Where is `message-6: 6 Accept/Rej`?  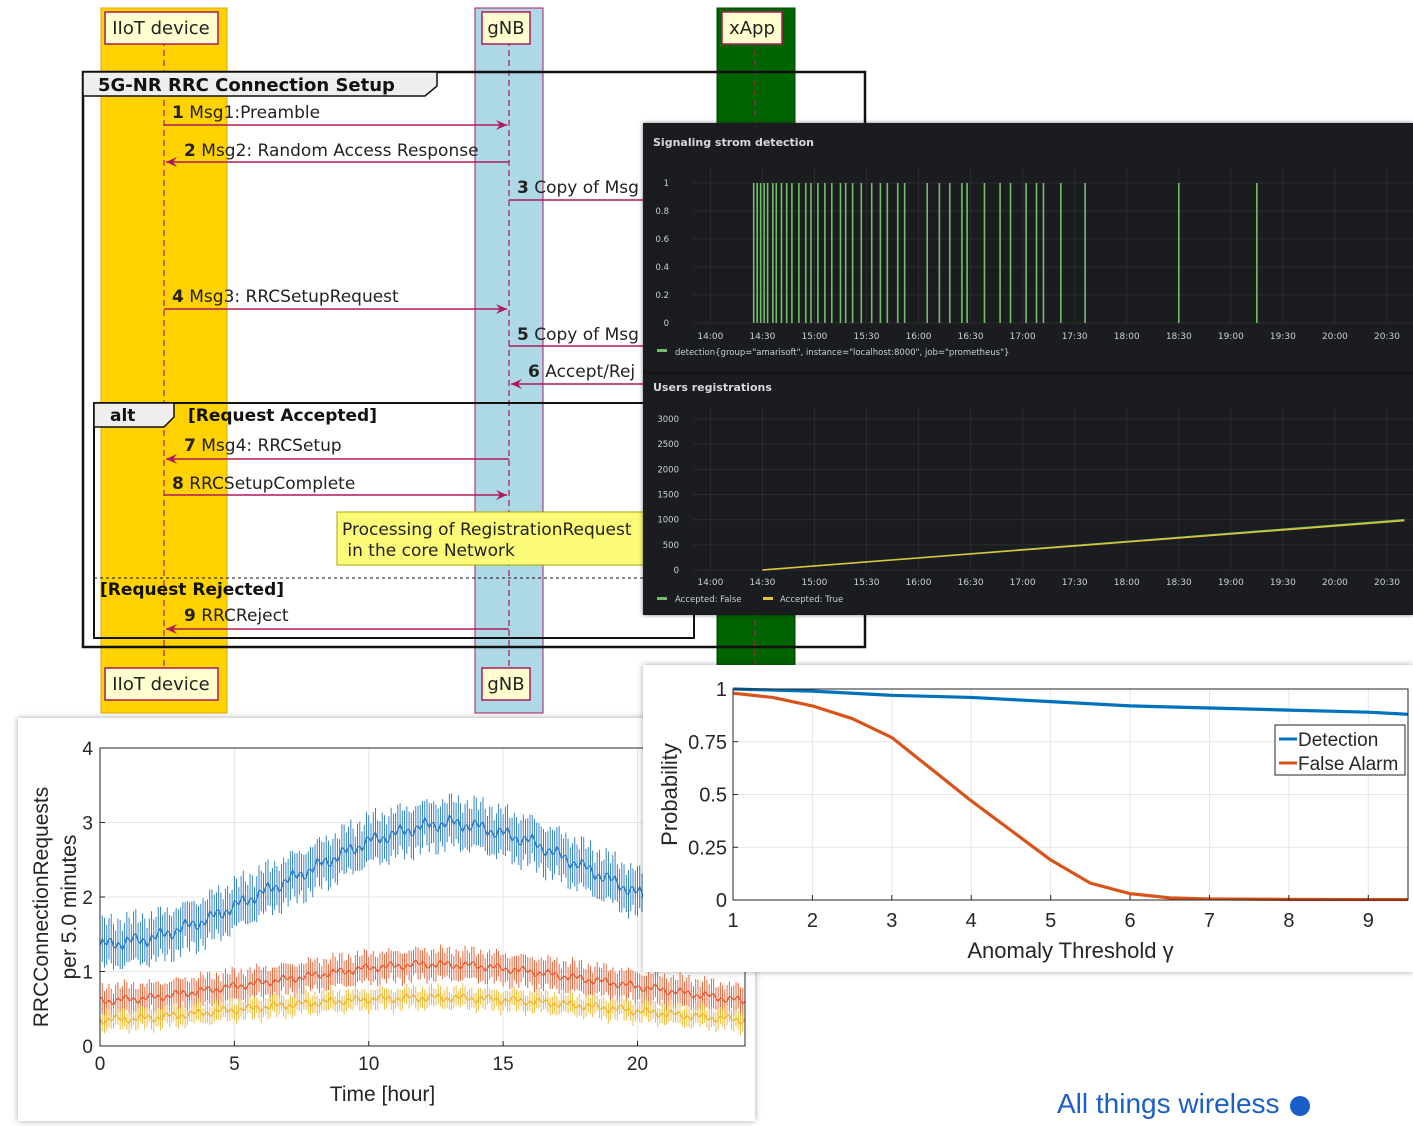 message-6: 6 Accept/Rej is located at coordinates (578, 375).